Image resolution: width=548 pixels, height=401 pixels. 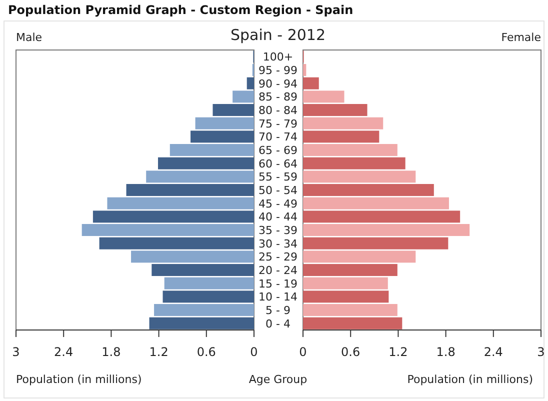 I want to click on y-tick-label: 55 - 59, so click(x=278, y=177).